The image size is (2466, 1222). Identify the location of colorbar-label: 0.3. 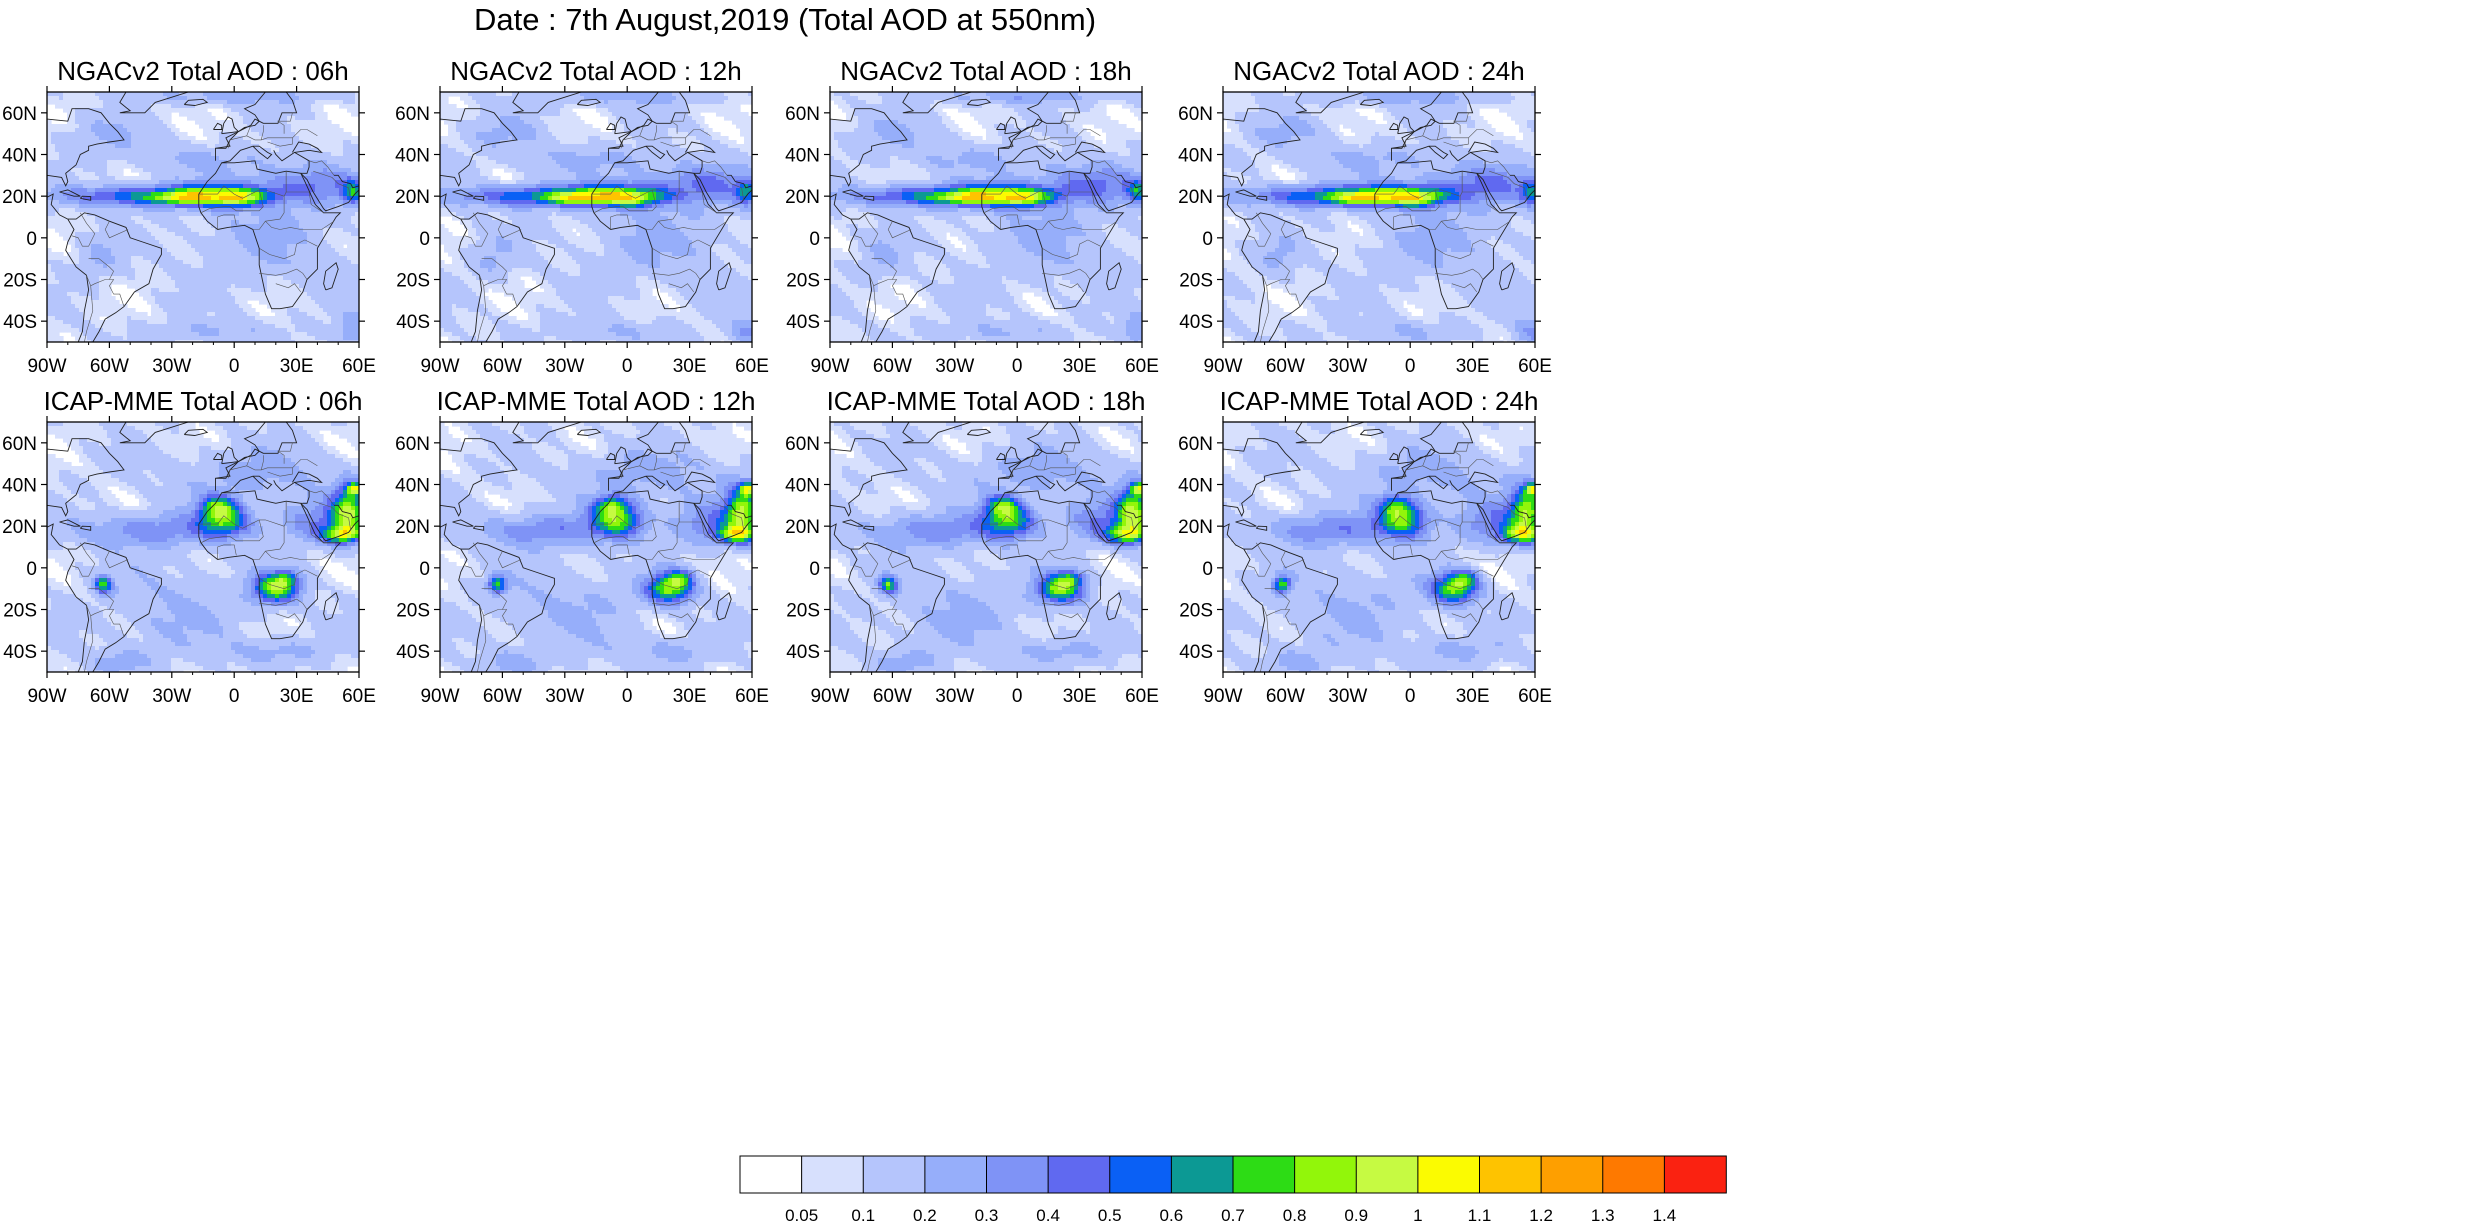
(987, 1214).